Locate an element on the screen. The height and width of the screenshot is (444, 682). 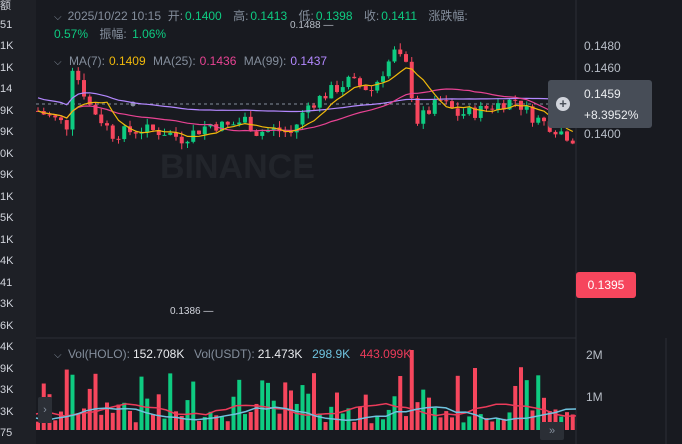
collapse-caret-icon: ⌵ is located at coordinates (58, 17).